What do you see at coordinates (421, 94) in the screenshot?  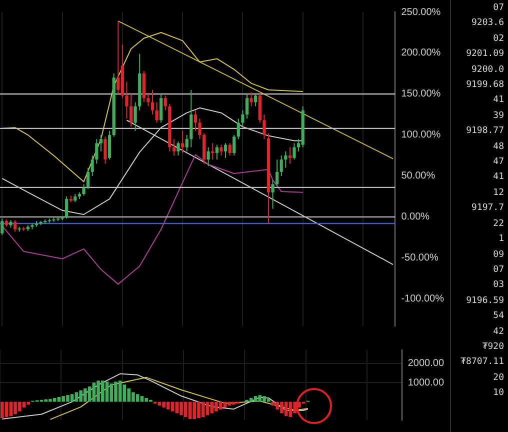 I see `y-tick-label: 150.00%` at bounding box center [421, 94].